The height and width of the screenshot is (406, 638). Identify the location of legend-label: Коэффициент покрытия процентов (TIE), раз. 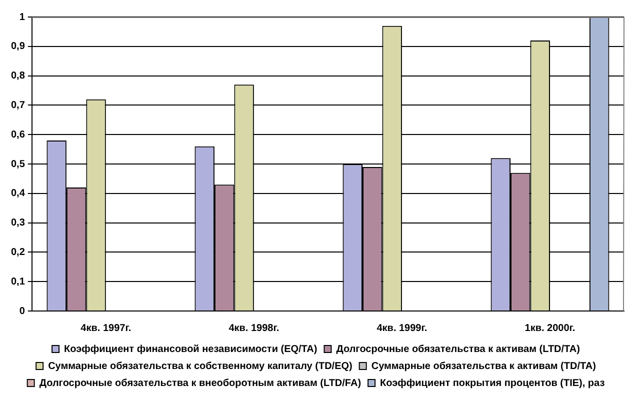
(492, 383).